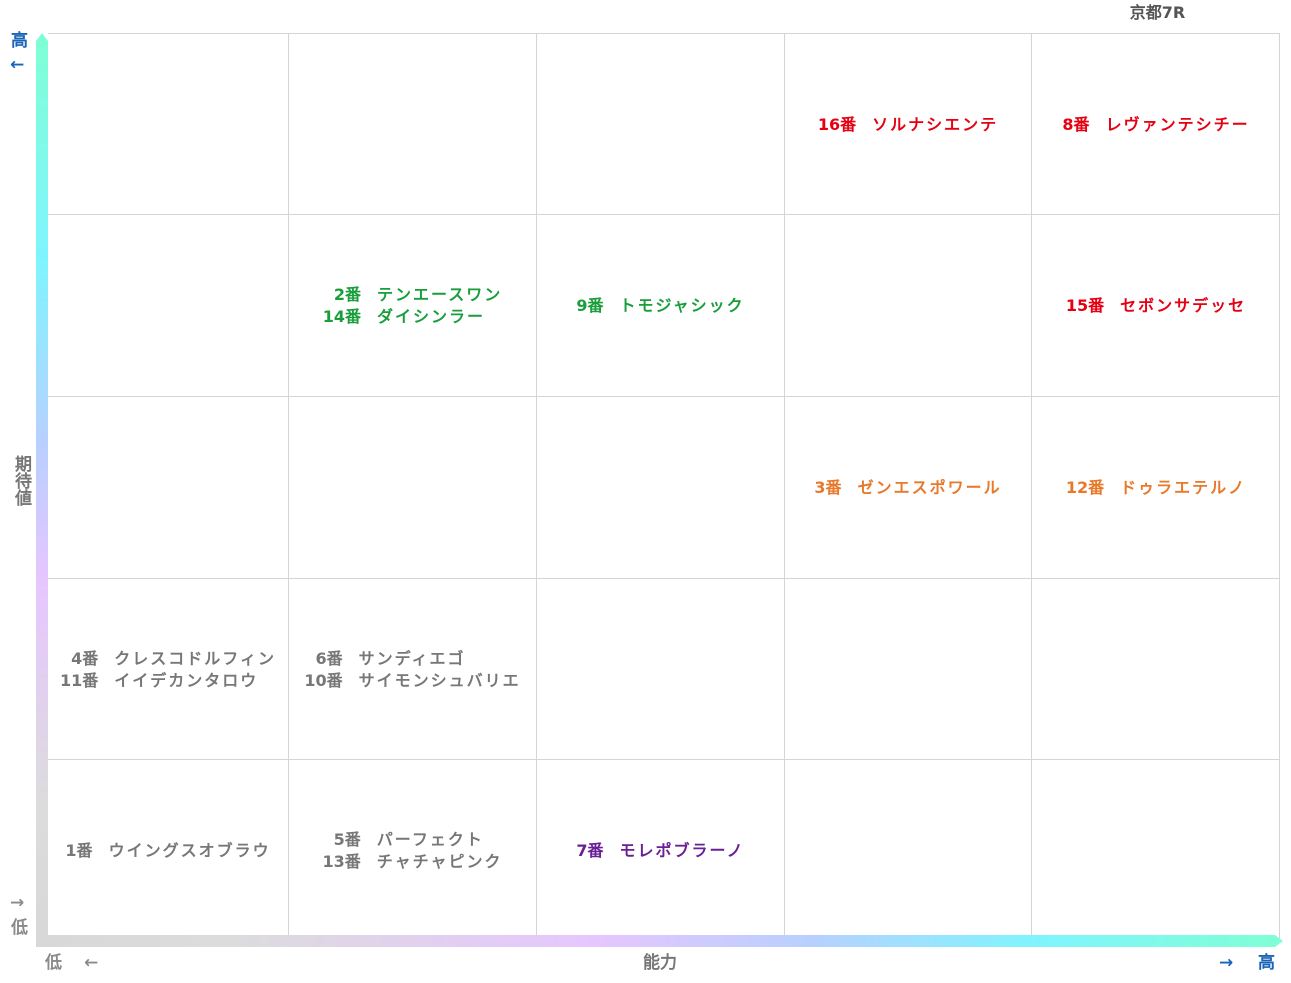  I want to click on horse-list: 4番 クレスコドルフィン 11番 イイデカンタロウ, so click(168, 669).